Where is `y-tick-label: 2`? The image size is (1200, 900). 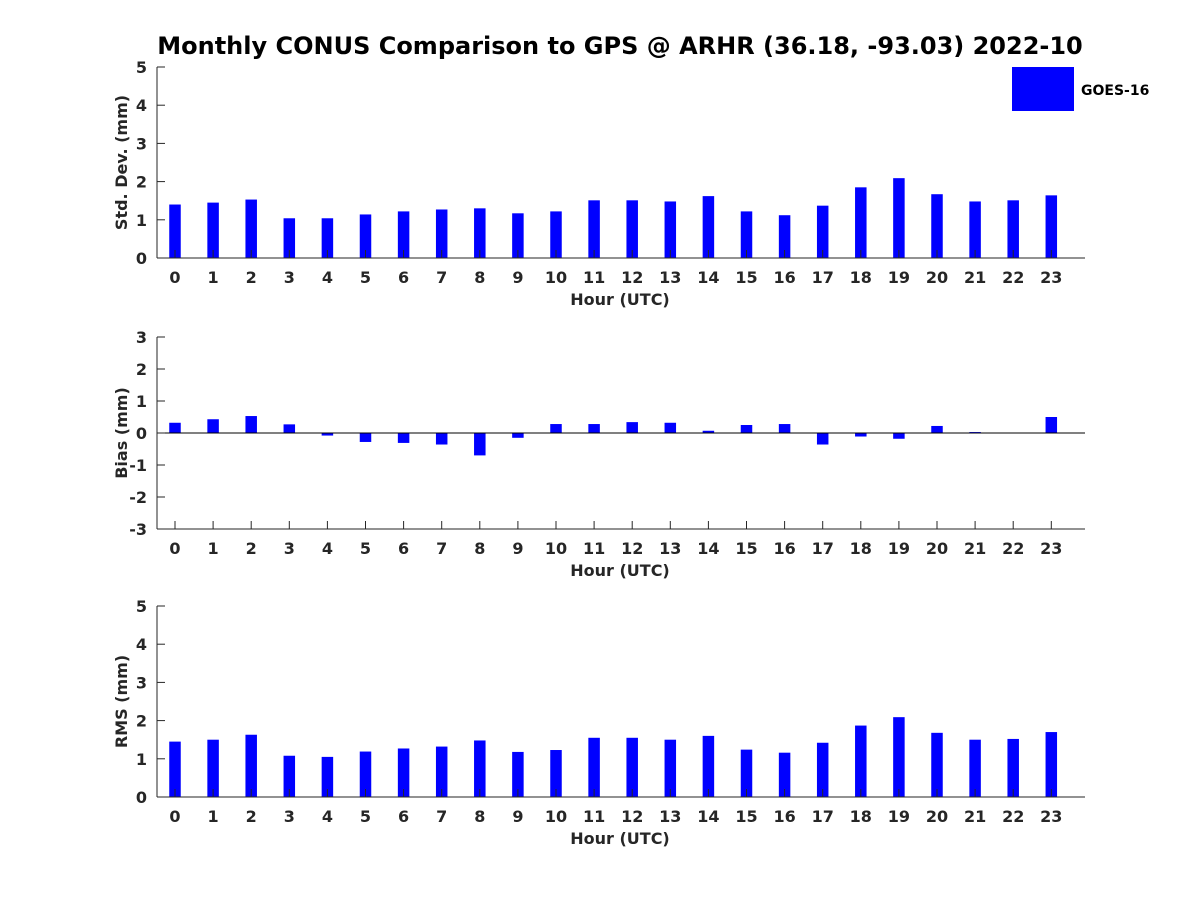 y-tick-label: 2 is located at coordinates (141, 369).